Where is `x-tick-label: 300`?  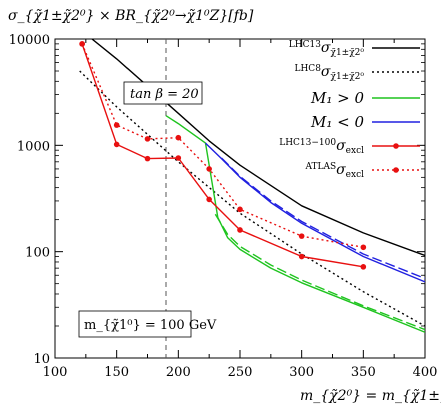 x-tick-label: 300 is located at coordinates (301, 372).